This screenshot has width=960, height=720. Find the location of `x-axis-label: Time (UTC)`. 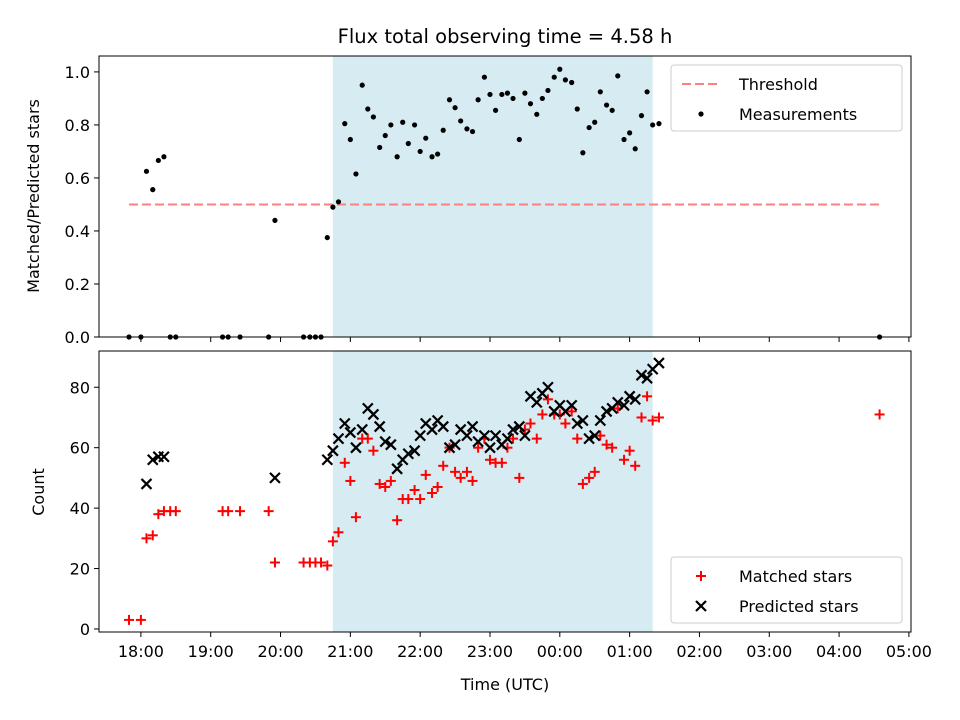

x-axis-label: Time (UTC) is located at coordinates (504, 684).